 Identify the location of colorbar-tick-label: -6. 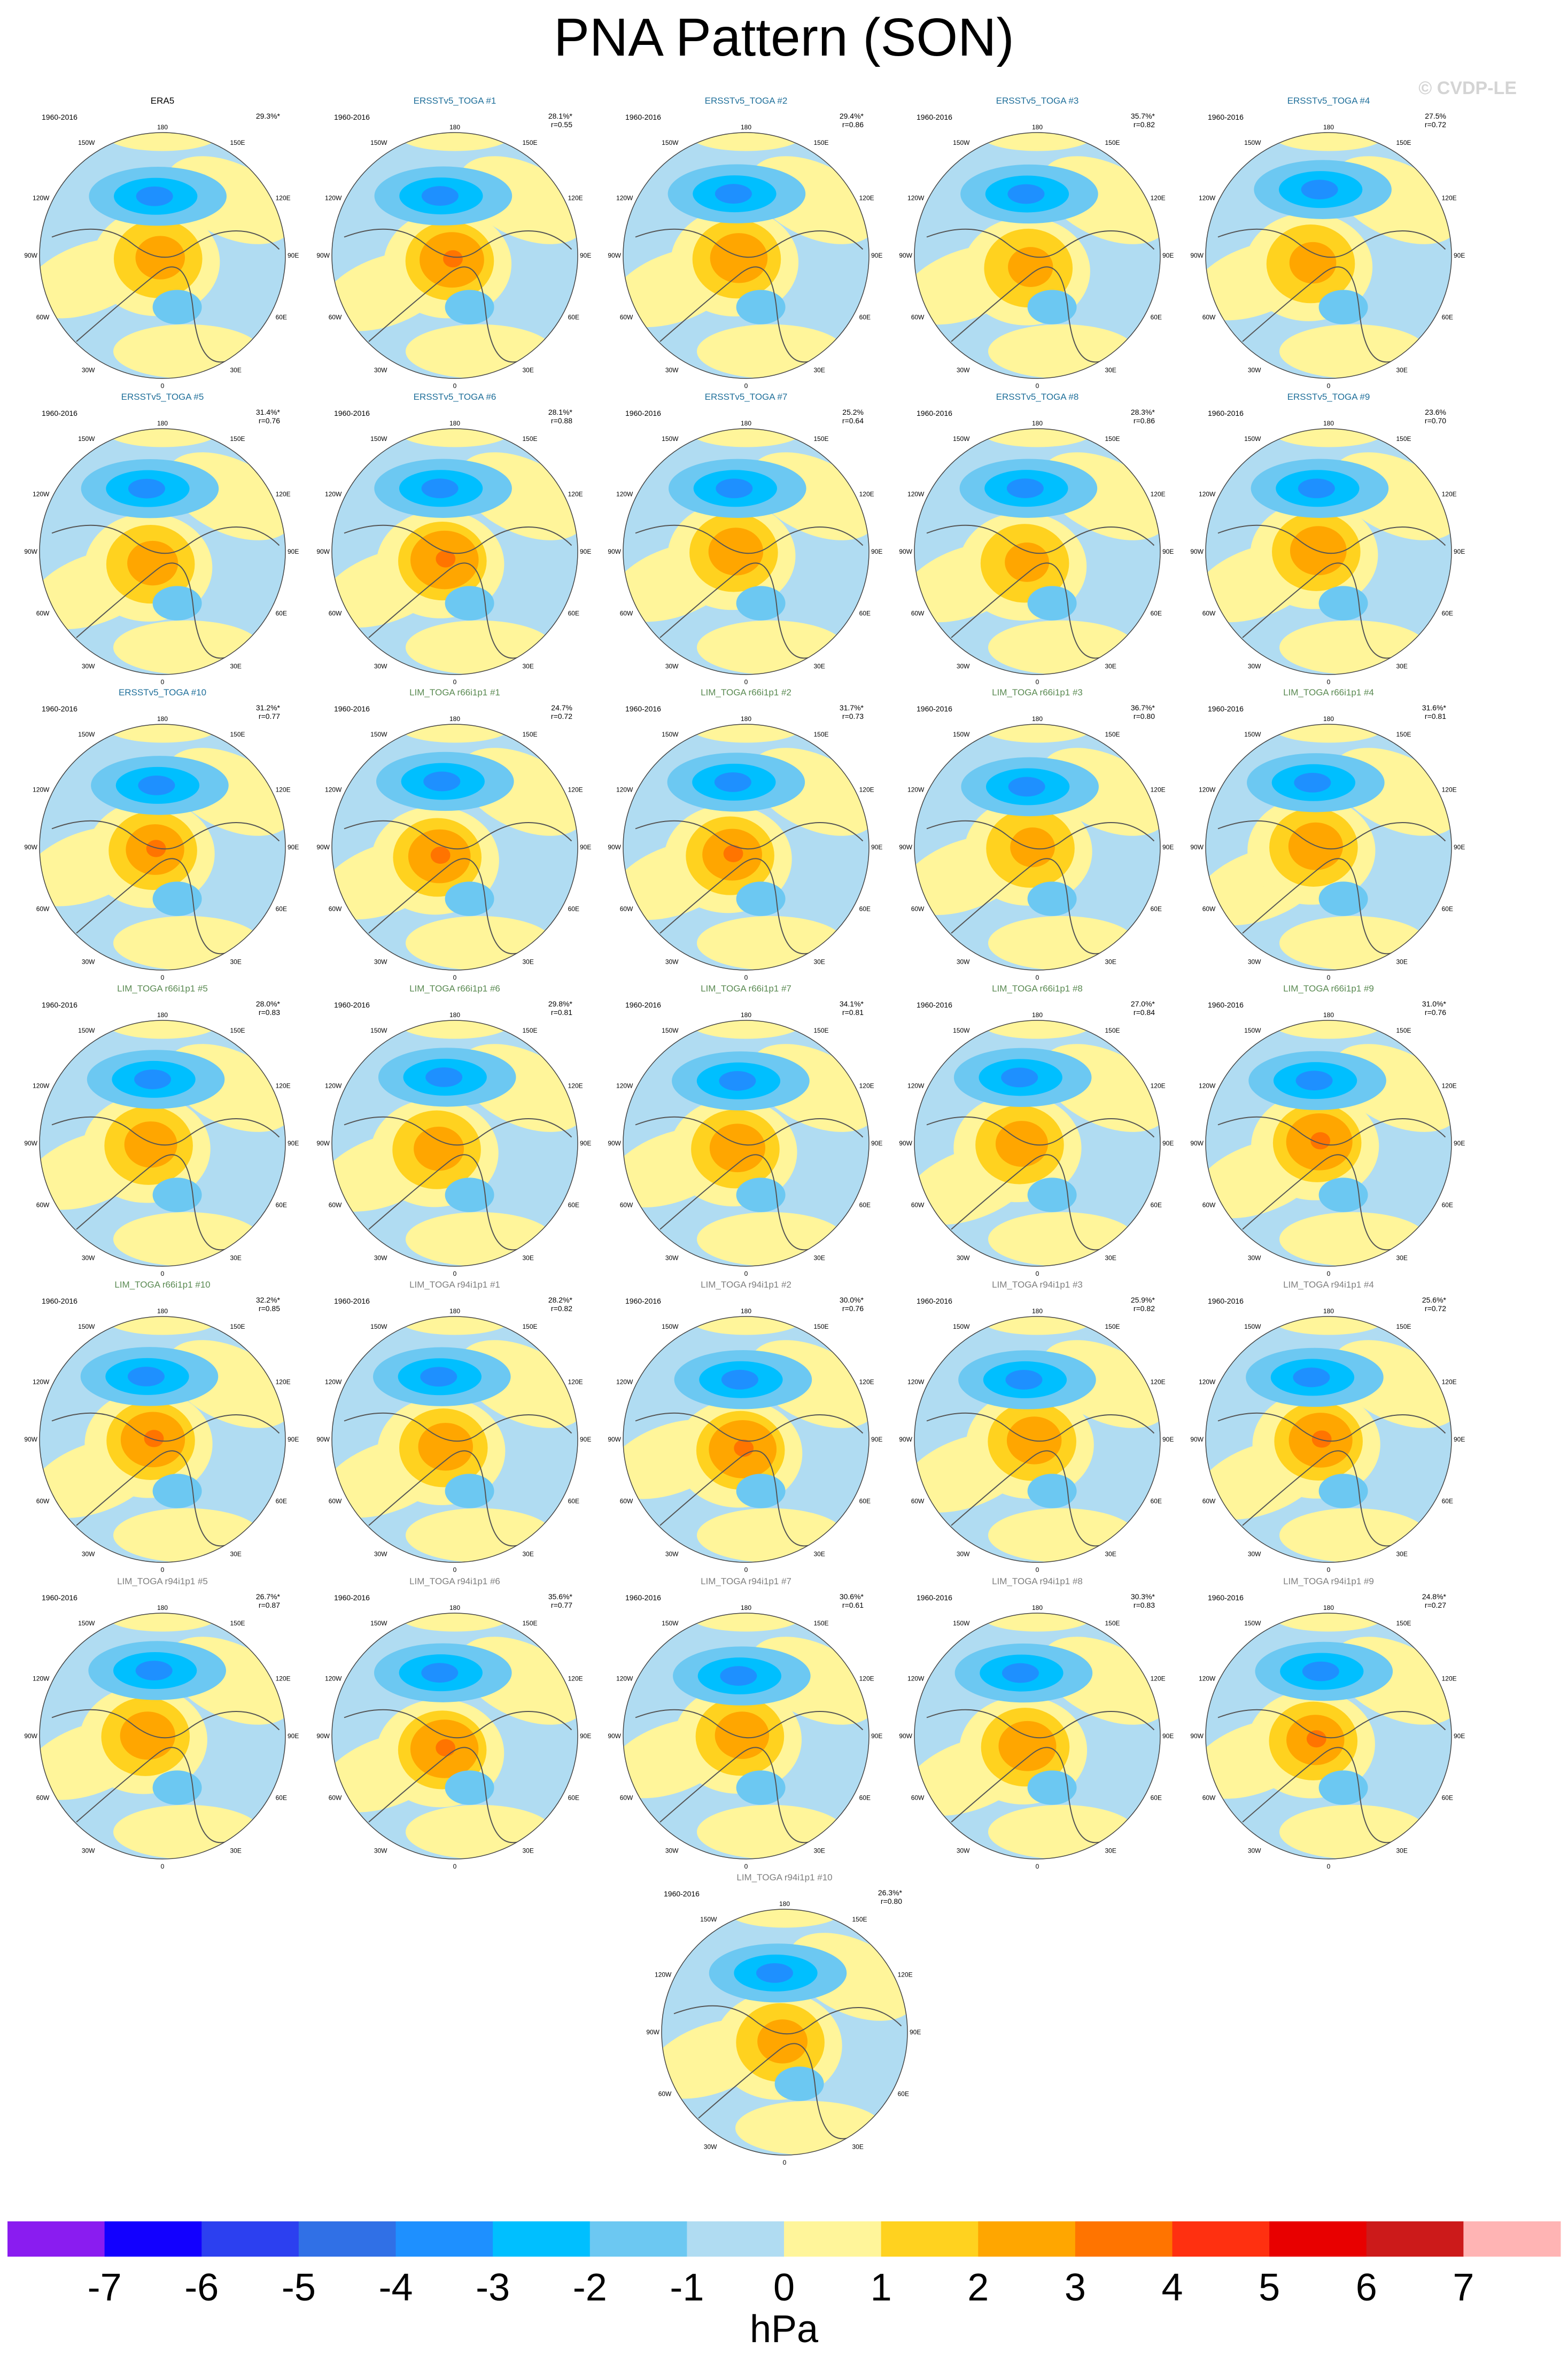
(202, 2287).